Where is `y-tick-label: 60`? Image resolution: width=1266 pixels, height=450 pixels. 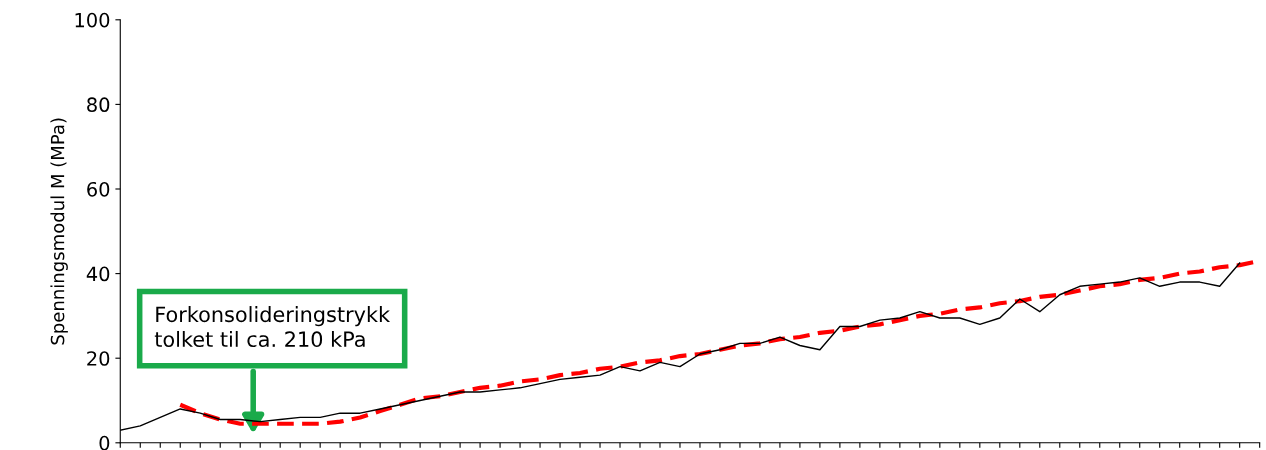 y-tick-label: 60 is located at coordinates (98, 189).